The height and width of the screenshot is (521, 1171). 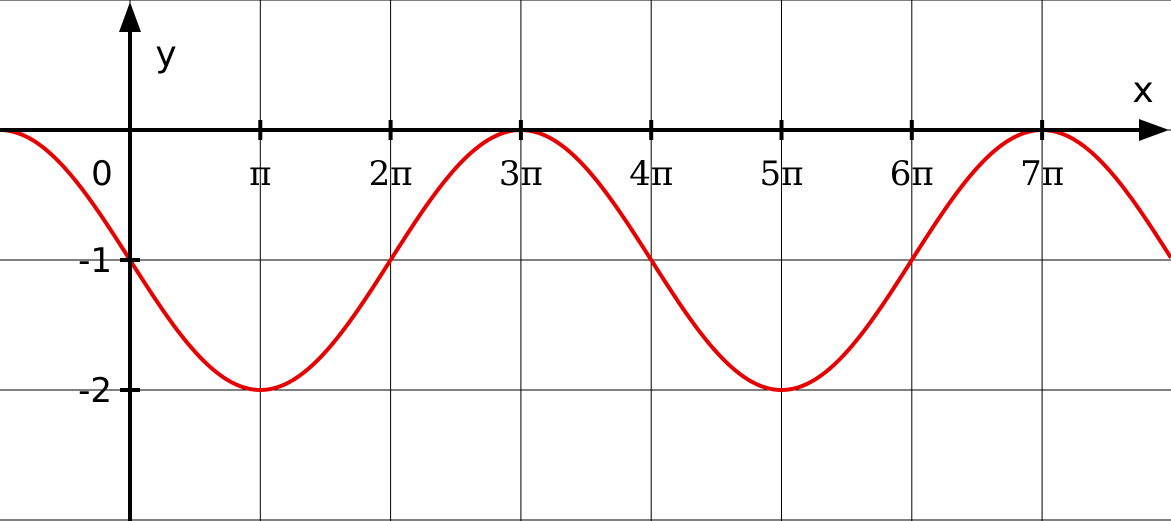 What do you see at coordinates (391, 174) in the screenshot?
I see `x-tick-label: 2π` at bounding box center [391, 174].